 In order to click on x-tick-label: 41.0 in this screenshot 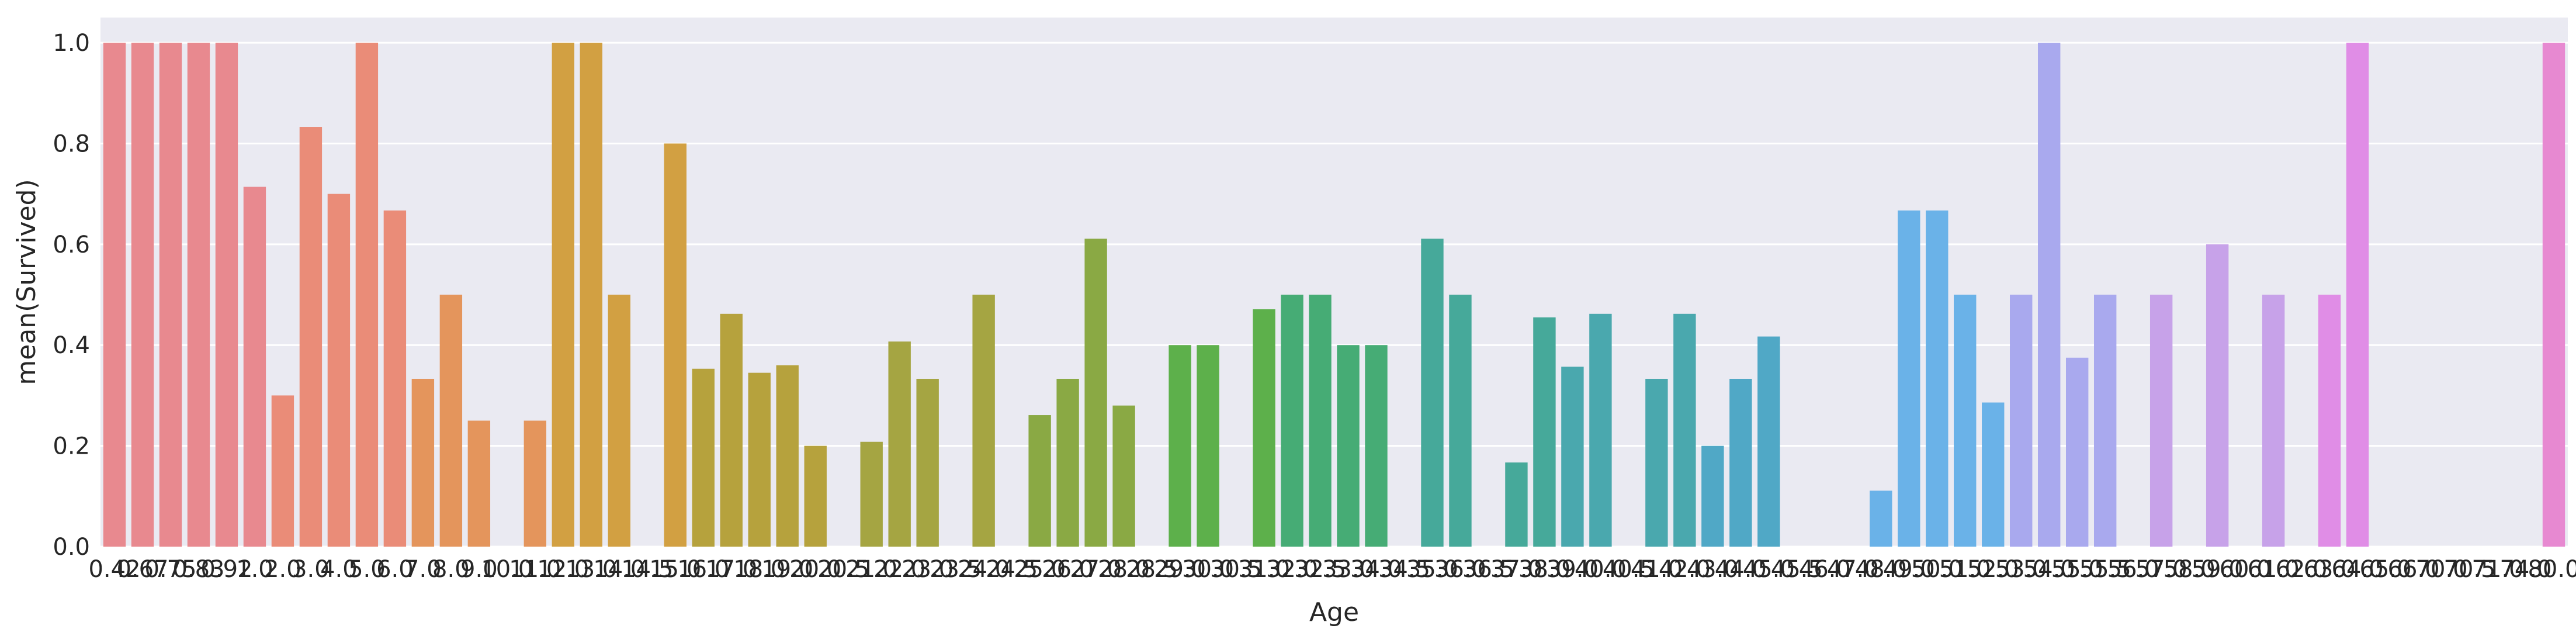, I will do `click(1657, 569)`.